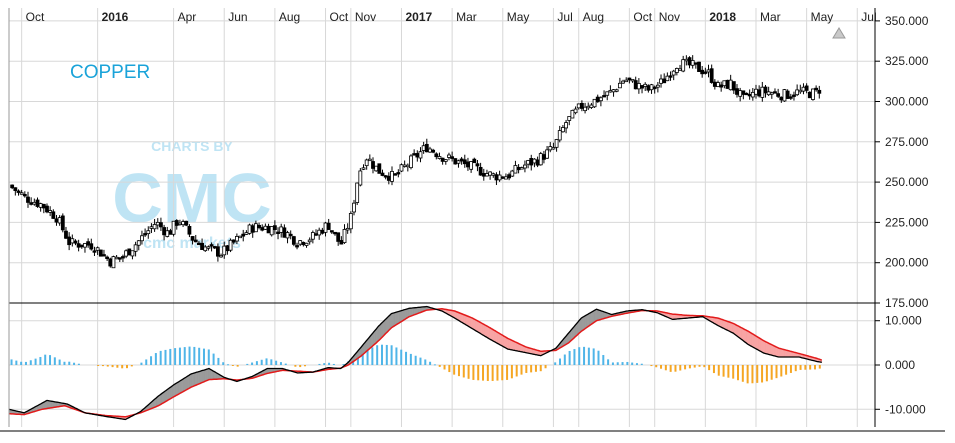 The height and width of the screenshot is (443, 955). What do you see at coordinates (518, 17) in the screenshot?
I see `x-tick-label: May` at bounding box center [518, 17].